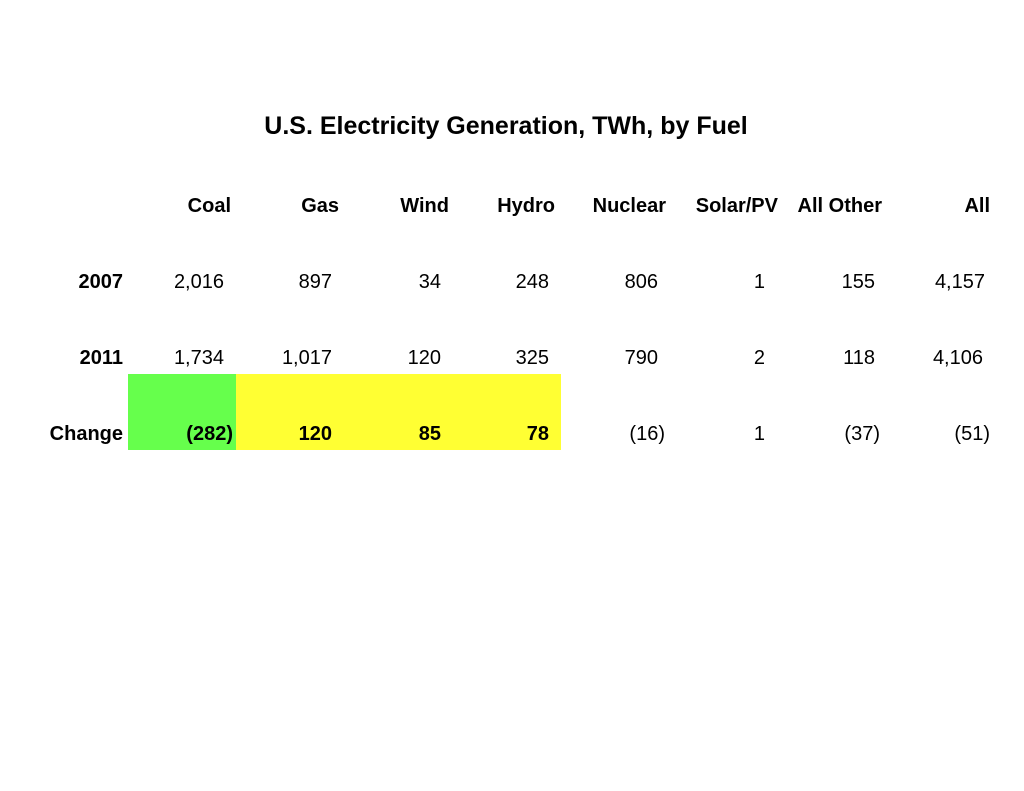 The image size is (1024, 791). What do you see at coordinates (101, 358) in the screenshot?
I see `row-label-2011: 2011` at bounding box center [101, 358].